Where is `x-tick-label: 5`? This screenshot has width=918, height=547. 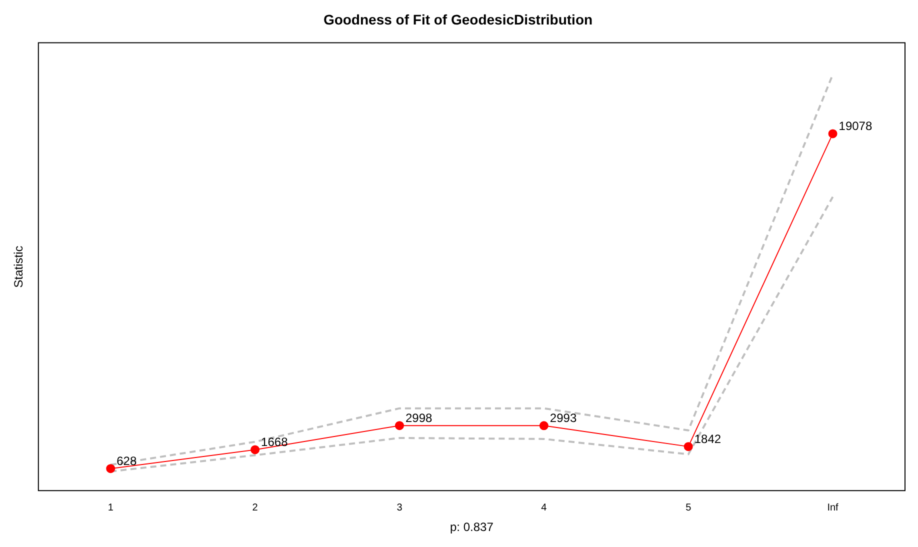 x-tick-label: 5 is located at coordinates (689, 508).